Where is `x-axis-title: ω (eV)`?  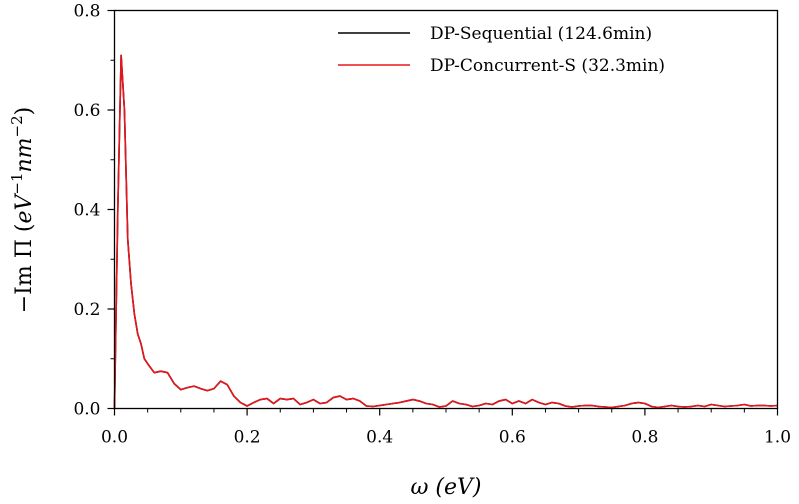 x-axis-title: ω (eV) is located at coordinates (445, 487).